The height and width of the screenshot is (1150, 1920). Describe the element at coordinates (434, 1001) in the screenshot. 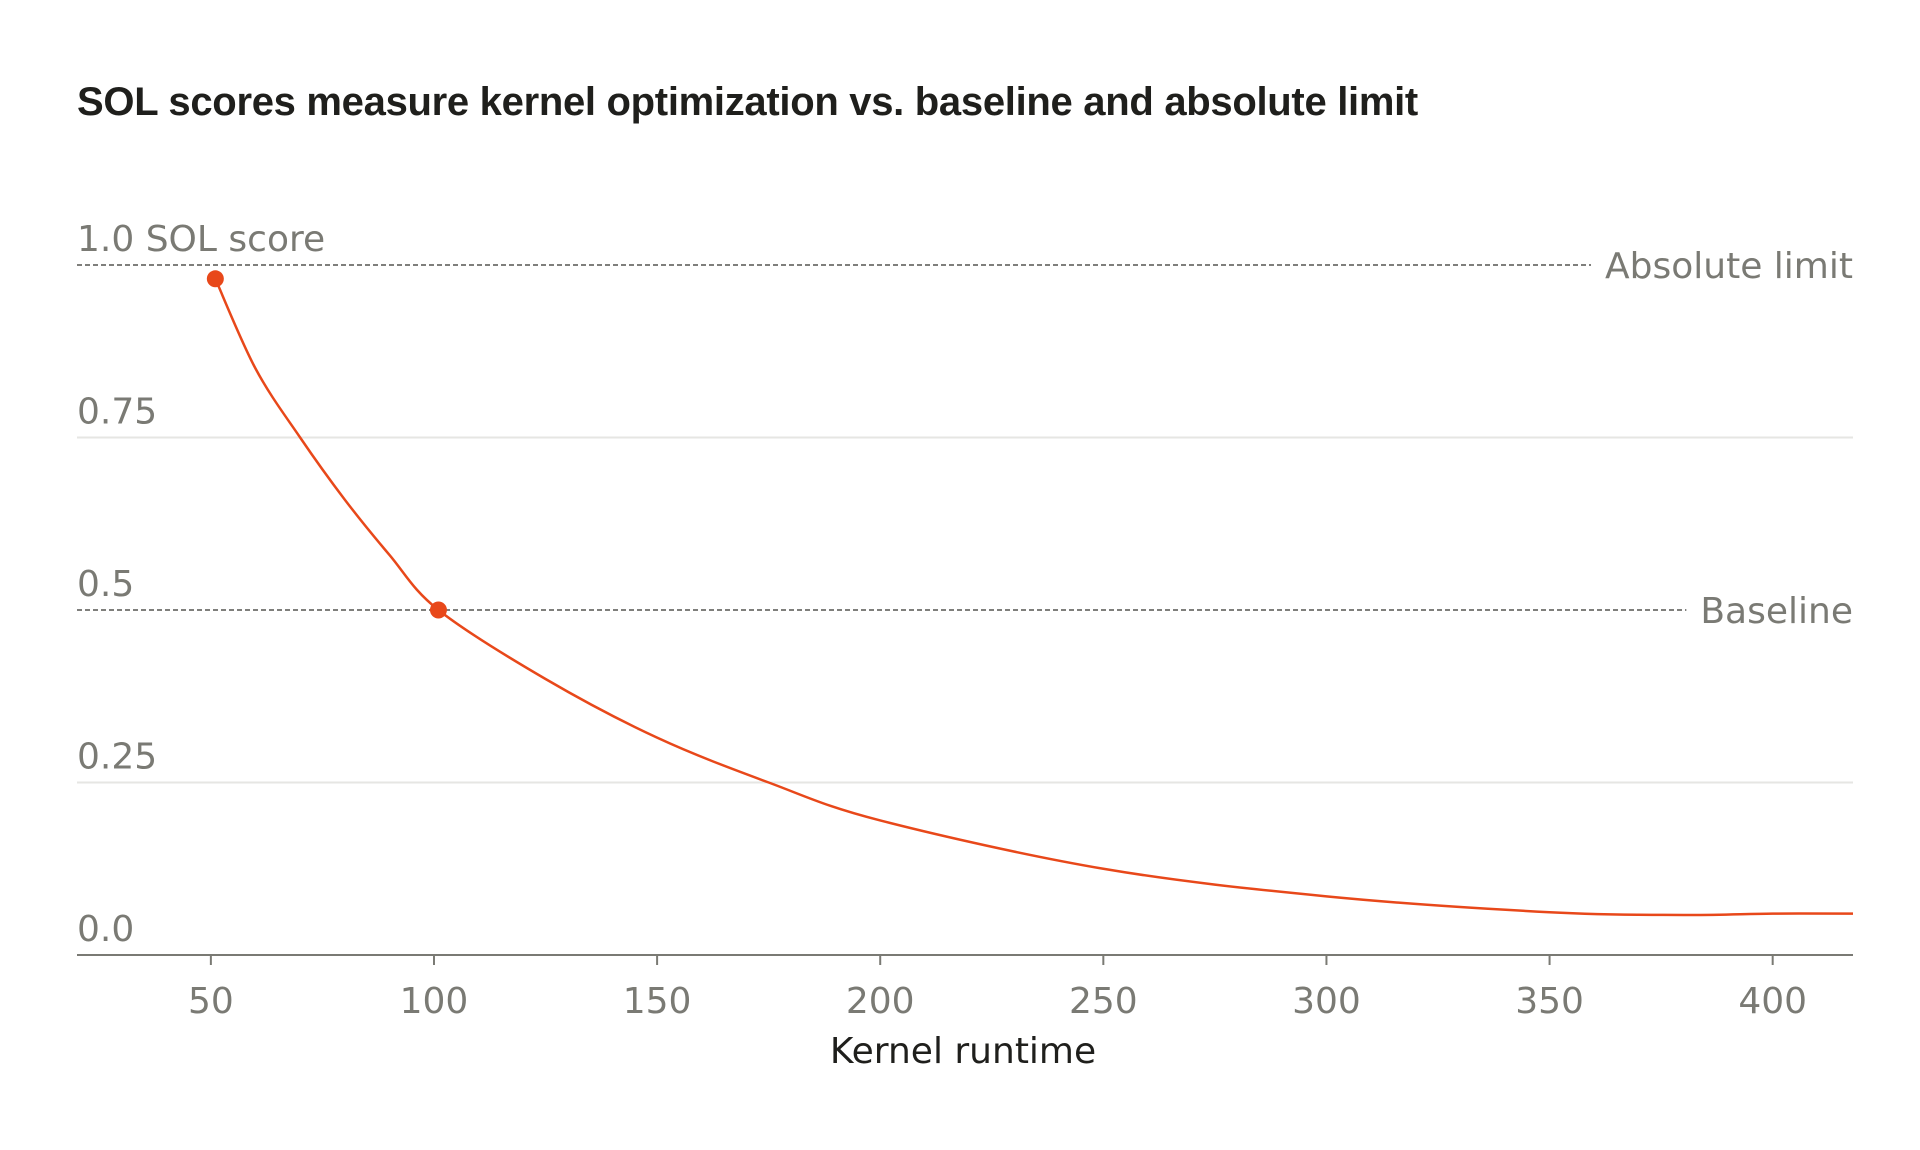

I see `x-tick-label: 100` at that location.